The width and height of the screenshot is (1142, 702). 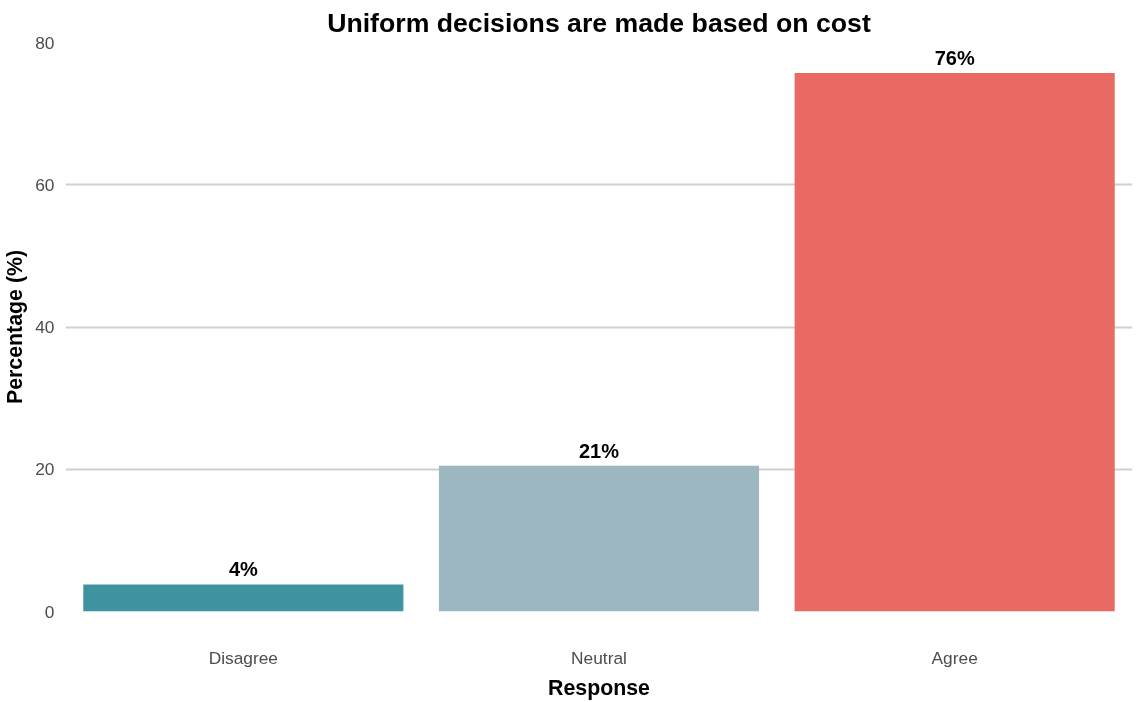 I want to click on y-tick-label: 80, so click(x=45, y=42).